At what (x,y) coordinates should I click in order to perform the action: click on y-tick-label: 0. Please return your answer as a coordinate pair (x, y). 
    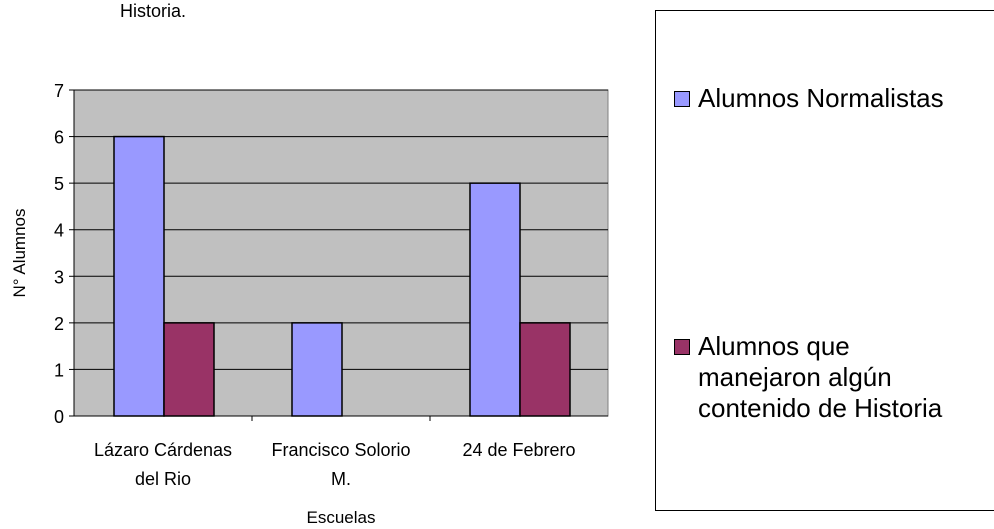
    Looking at the image, I should click on (59, 417).